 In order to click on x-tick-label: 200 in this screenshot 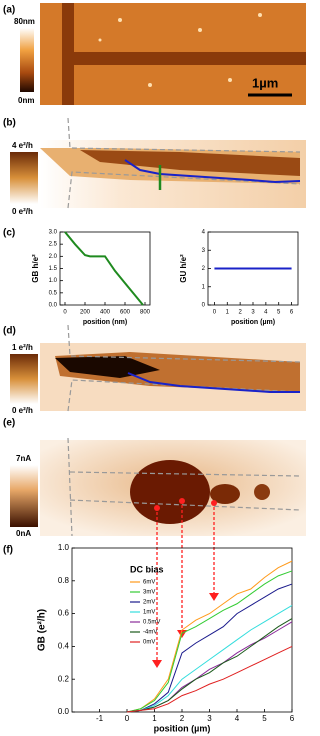, I will do `click(85, 313)`.